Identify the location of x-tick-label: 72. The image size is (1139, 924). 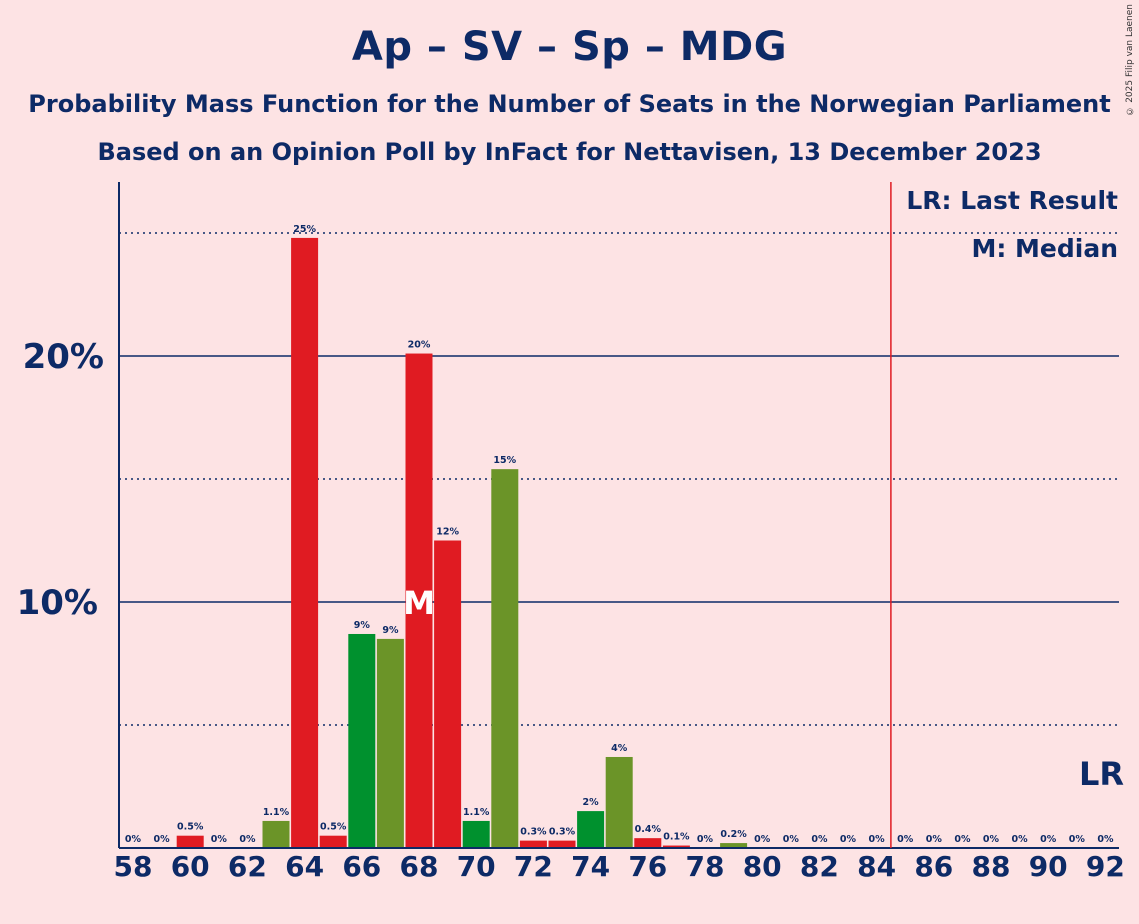
(533, 866).